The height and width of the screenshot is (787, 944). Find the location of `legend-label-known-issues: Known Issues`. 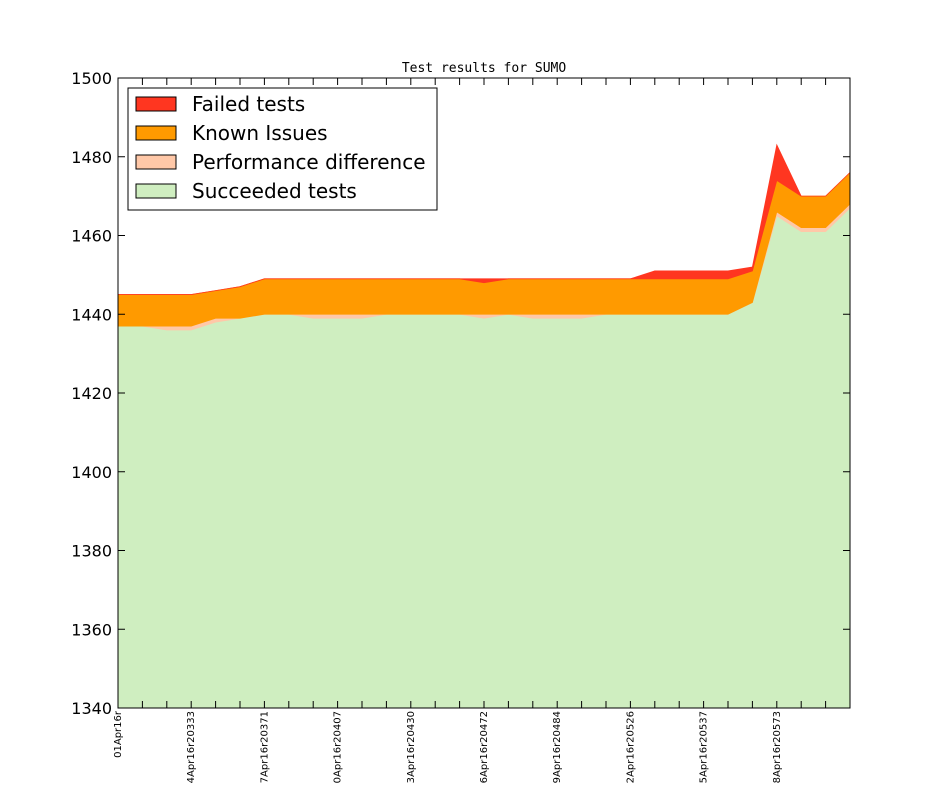

legend-label-known-issues: Known Issues is located at coordinates (260, 133).